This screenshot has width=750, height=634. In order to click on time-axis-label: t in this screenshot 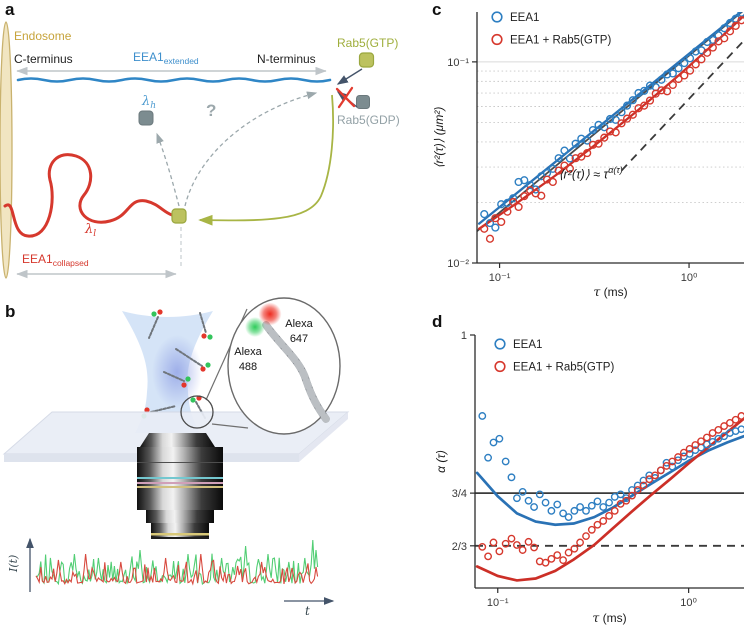, I will do `click(307, 611)`.